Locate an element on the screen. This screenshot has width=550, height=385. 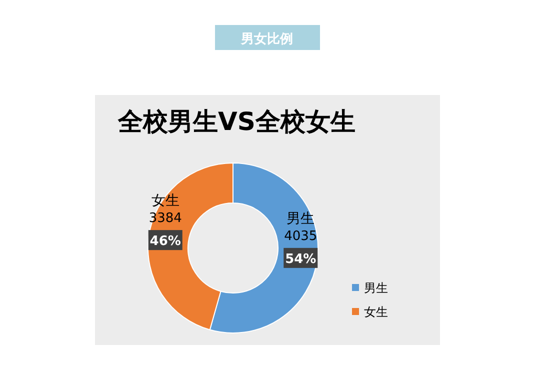
chart-title: 全校男生VS全校女生 is located at coordinates (236, 121).